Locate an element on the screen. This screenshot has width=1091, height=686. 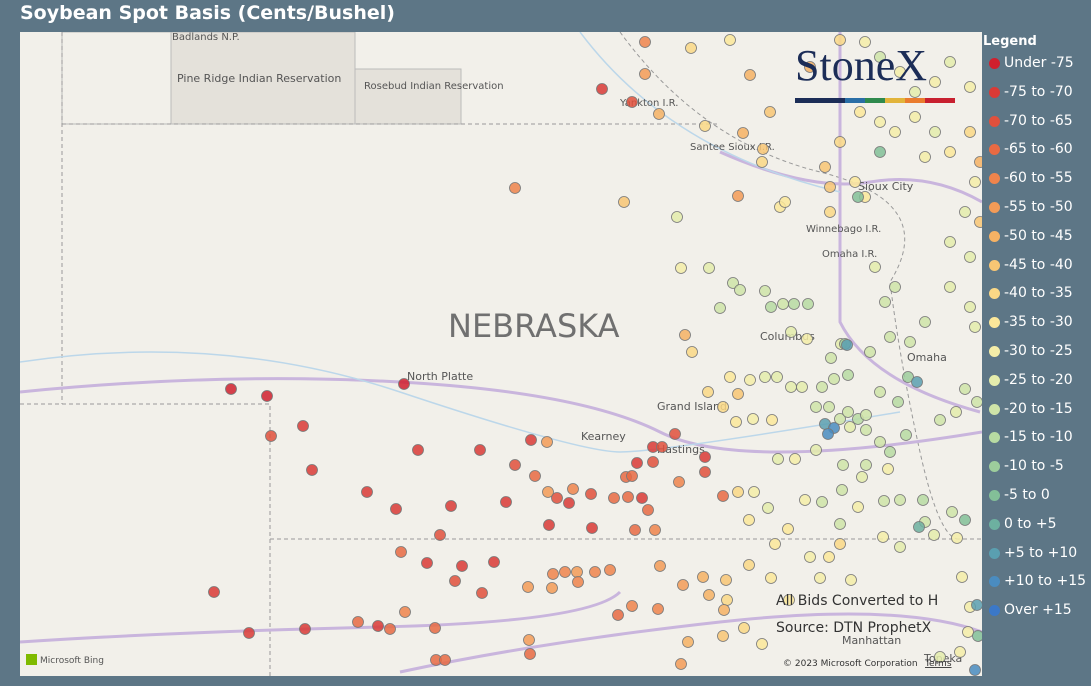
legend-item: -35 to -30 is located at coordinates (1037, 328).